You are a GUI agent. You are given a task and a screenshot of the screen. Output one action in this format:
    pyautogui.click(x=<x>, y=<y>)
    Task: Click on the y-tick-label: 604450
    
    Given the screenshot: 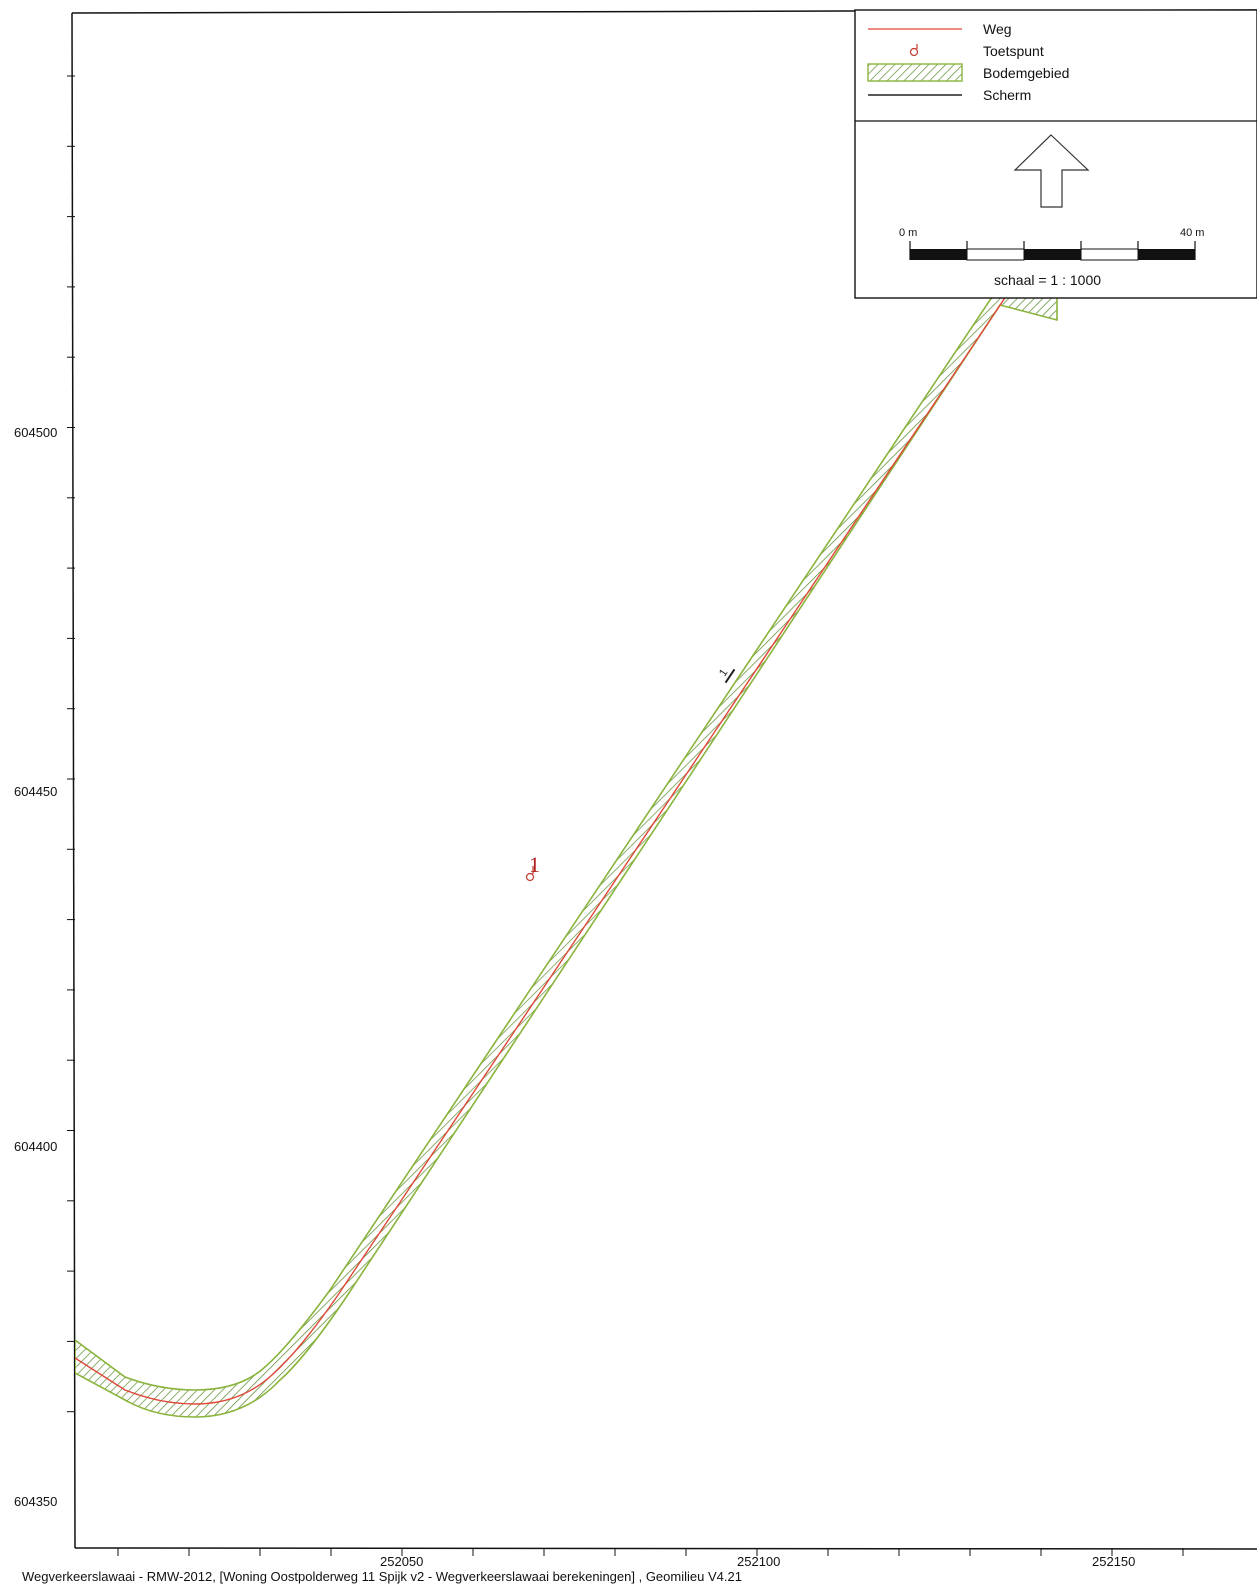 What is the action you would take?
    pyautogui.click(x=35, y=791)
    